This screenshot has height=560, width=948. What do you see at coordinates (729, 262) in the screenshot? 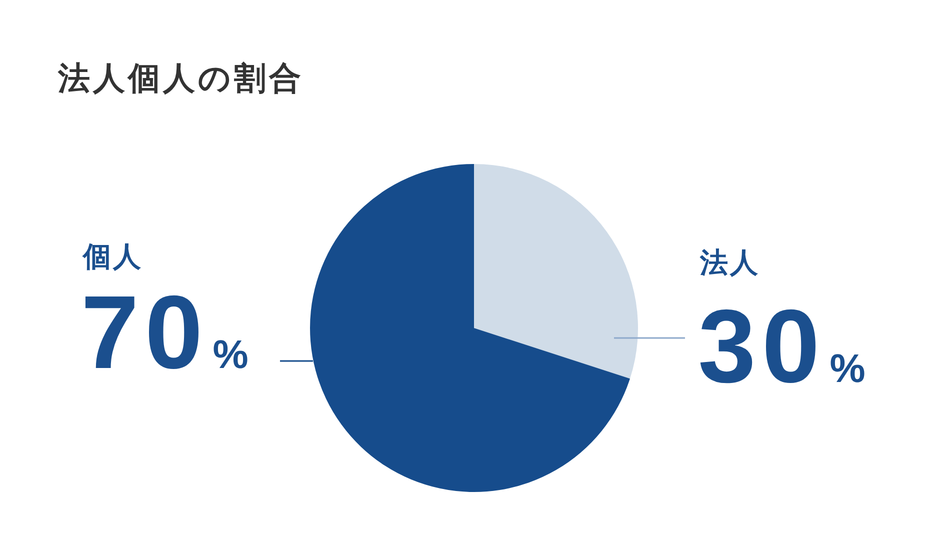
I see `slice-label: 法人` at bounding box center [729, 262].